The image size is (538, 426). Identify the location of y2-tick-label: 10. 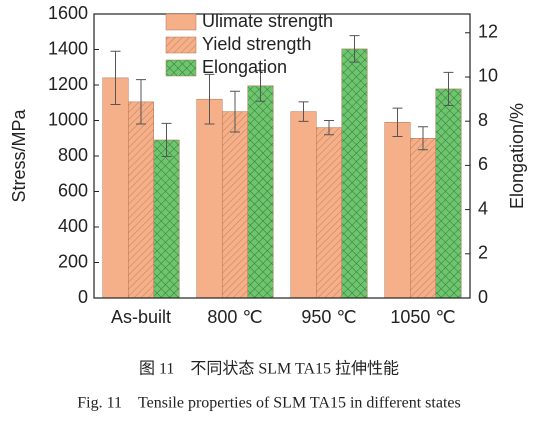
(488, 76).